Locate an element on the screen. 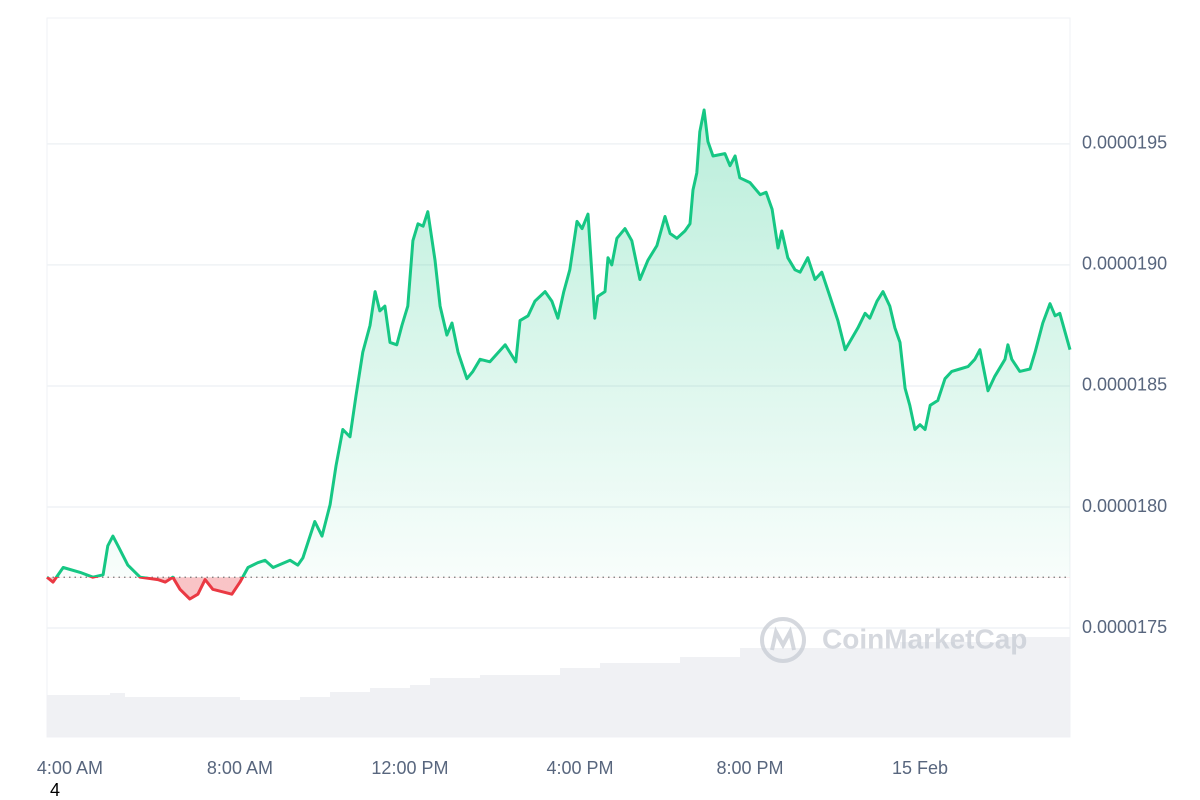 Image resolution: width=1200 pixels, height=800 pixels. y-tick-label: 0.0000175 is located at coordinates (1124, 627).